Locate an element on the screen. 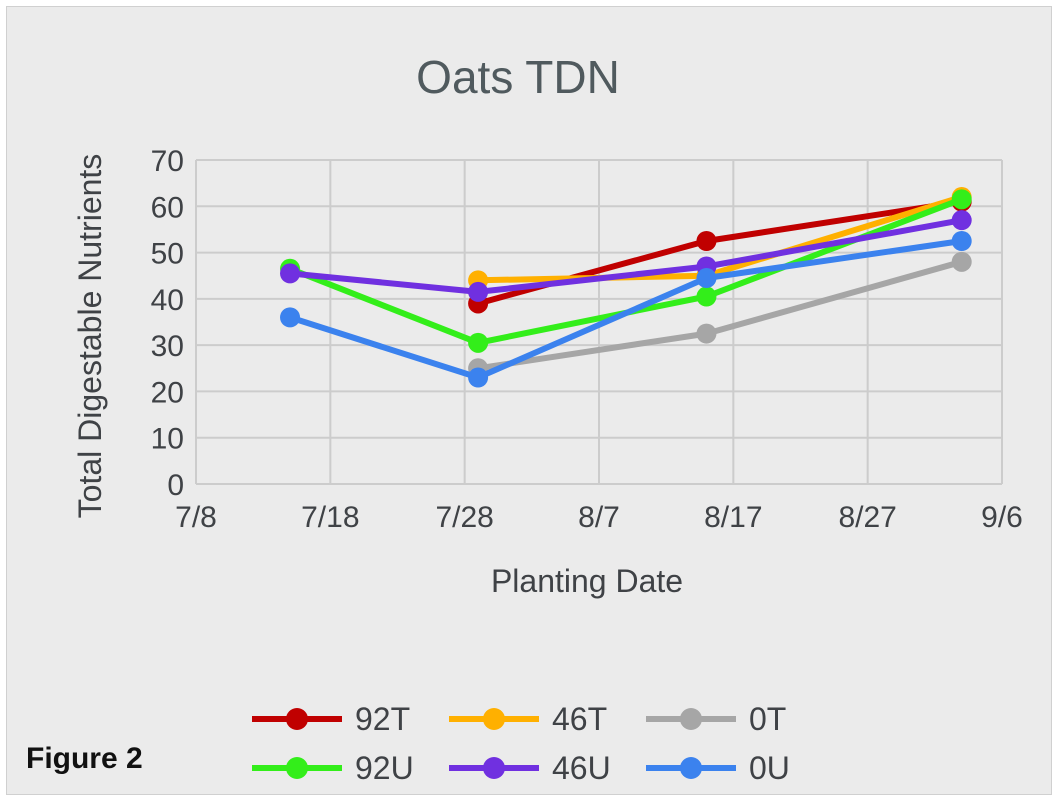 This screenshot has width=1059, height=802. y-tick-label: 40 is located at coordinates (167, 300).